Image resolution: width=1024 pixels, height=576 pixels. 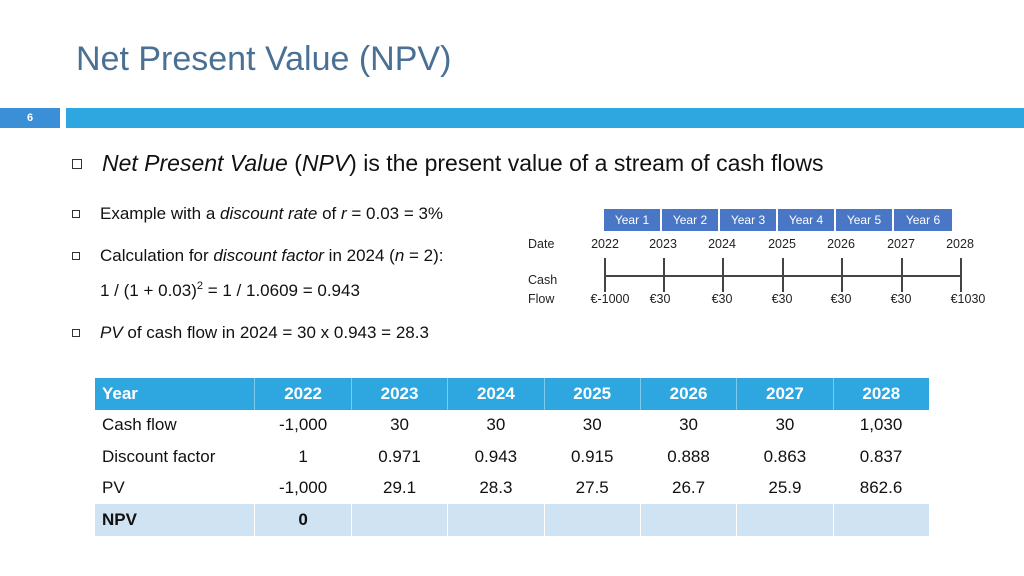 What do you see at coordinates (960, 244) in the screenshot?
I see `timeline-date: 2028` at bounding box center [960, 244].